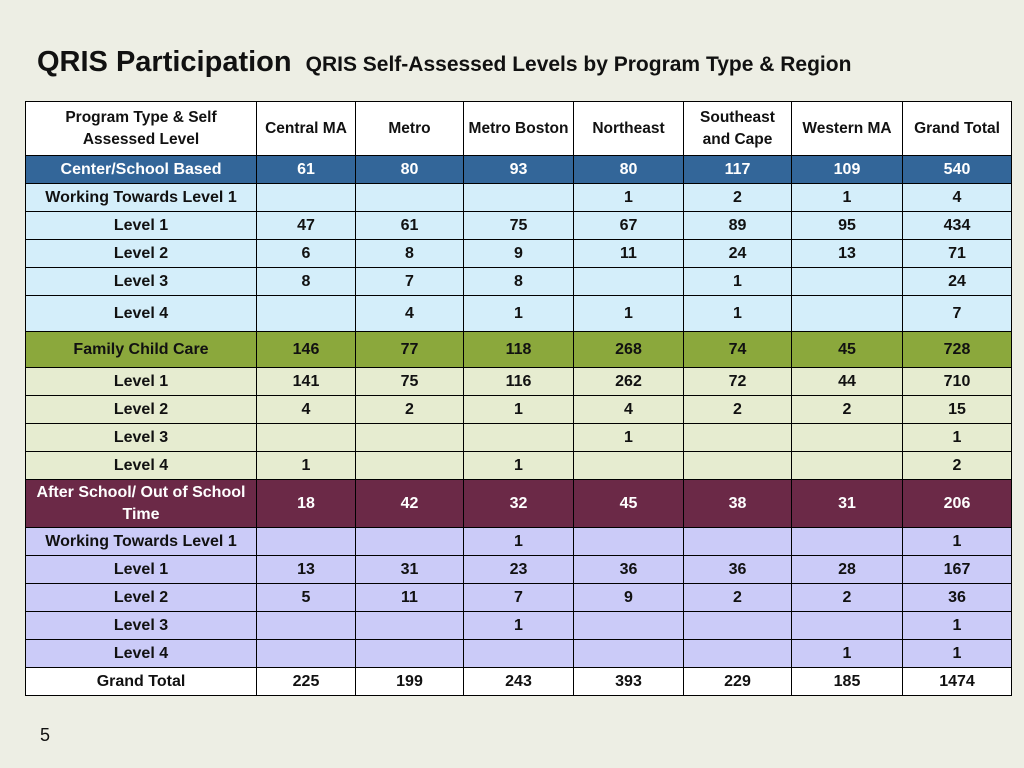  Describe the element at coordinates (957, 381) in the screenshot. I see `table-cell: 710` at that location.